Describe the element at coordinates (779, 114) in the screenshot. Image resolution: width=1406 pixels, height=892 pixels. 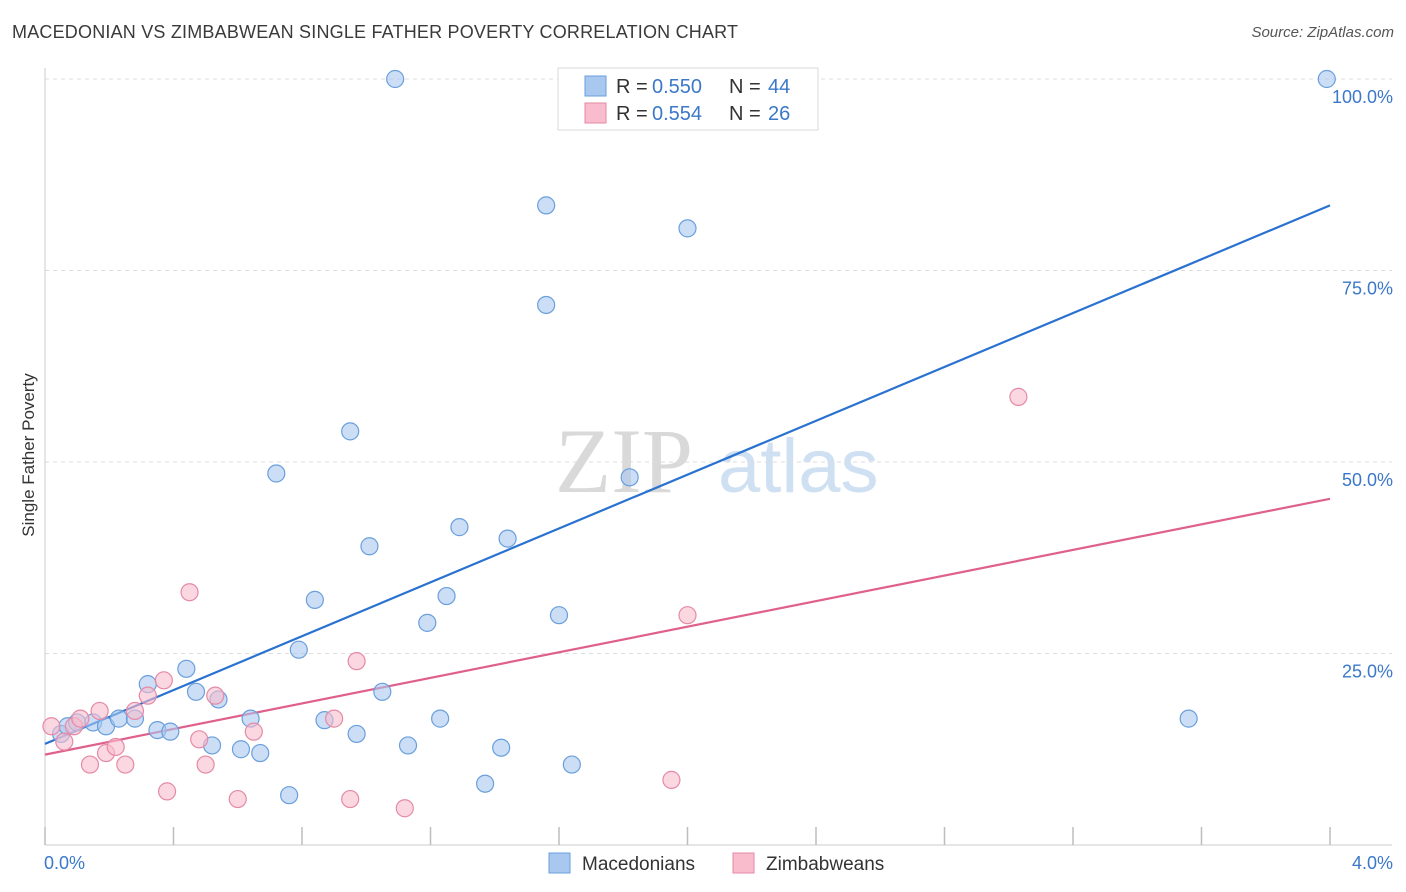
I see `legend-n-value: 26` at that location.